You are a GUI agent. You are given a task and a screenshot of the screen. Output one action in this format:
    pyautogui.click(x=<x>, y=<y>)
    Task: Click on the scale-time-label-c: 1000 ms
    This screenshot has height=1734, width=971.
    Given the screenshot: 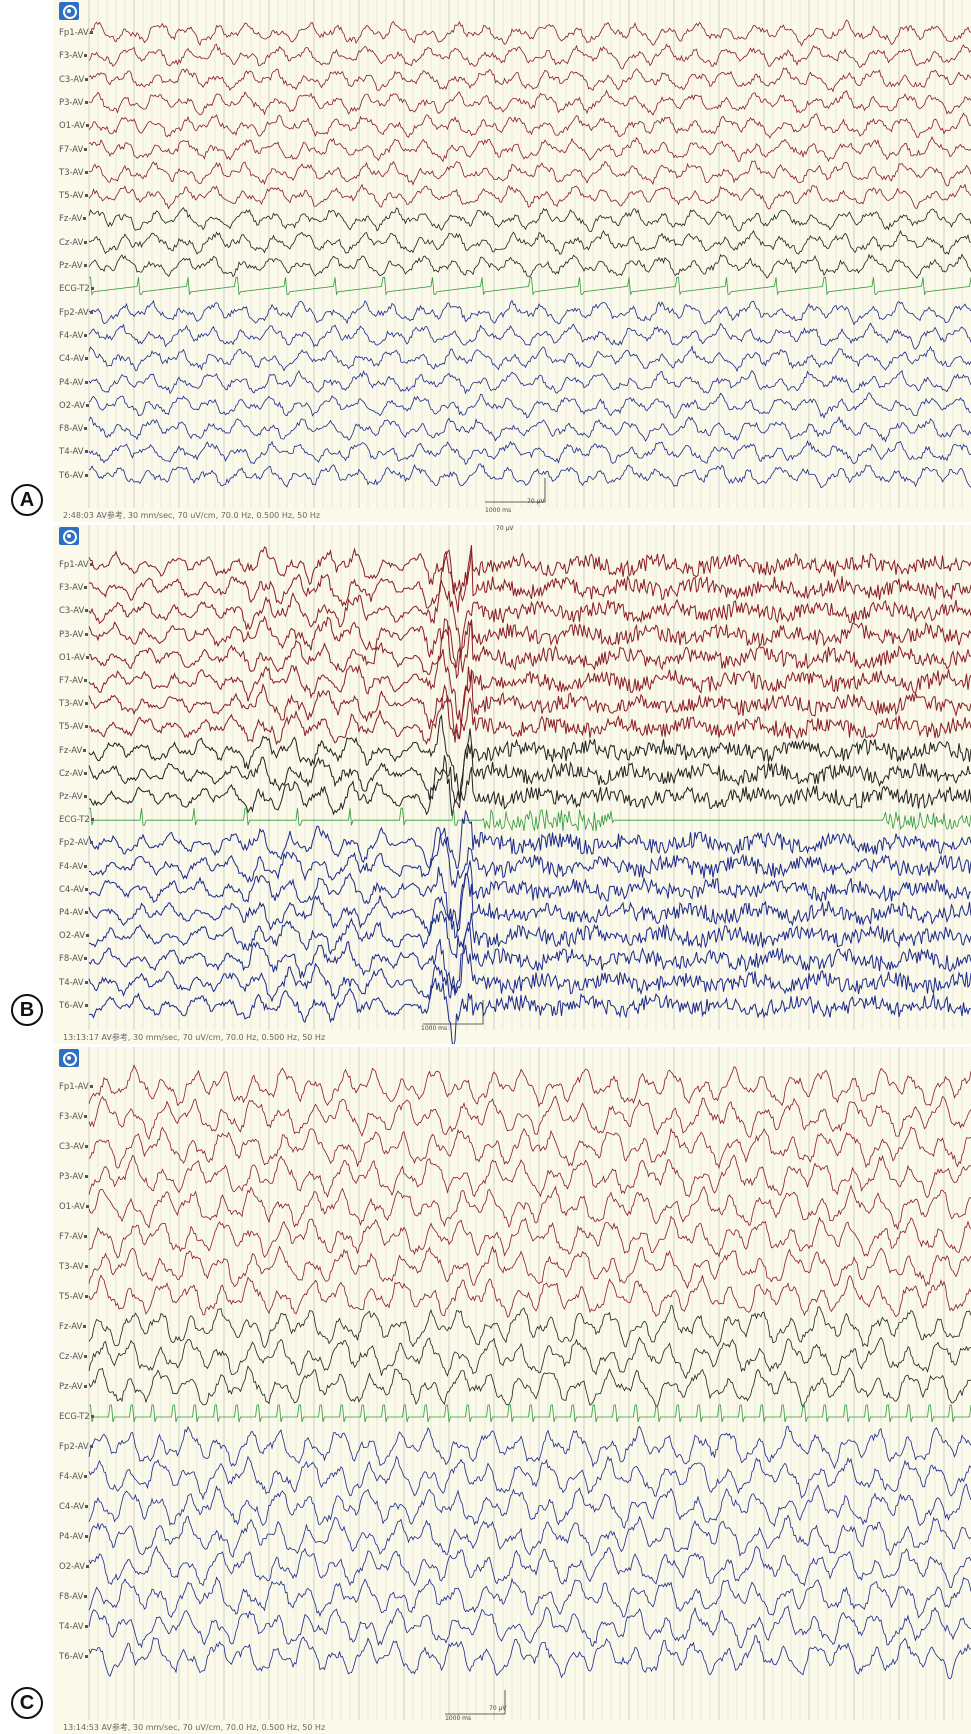 What is the action you would take?
    pyautogui.click(x=458, y=1718)
    